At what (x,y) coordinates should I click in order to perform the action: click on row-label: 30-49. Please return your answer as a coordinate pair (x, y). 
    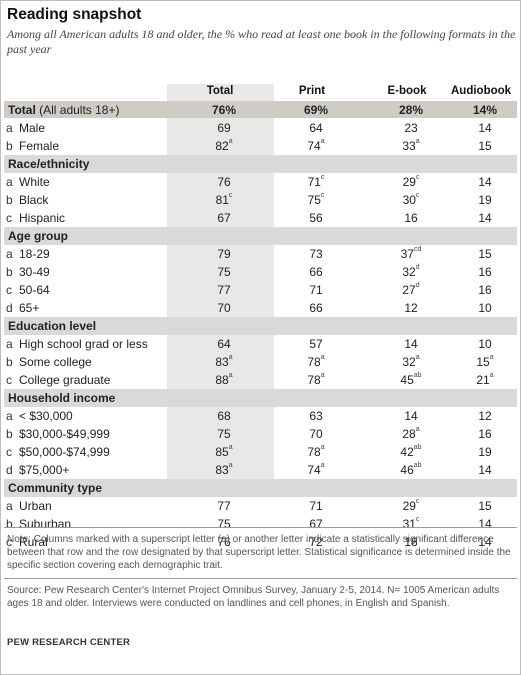
    Looking at the image, I should click on (34, 272).